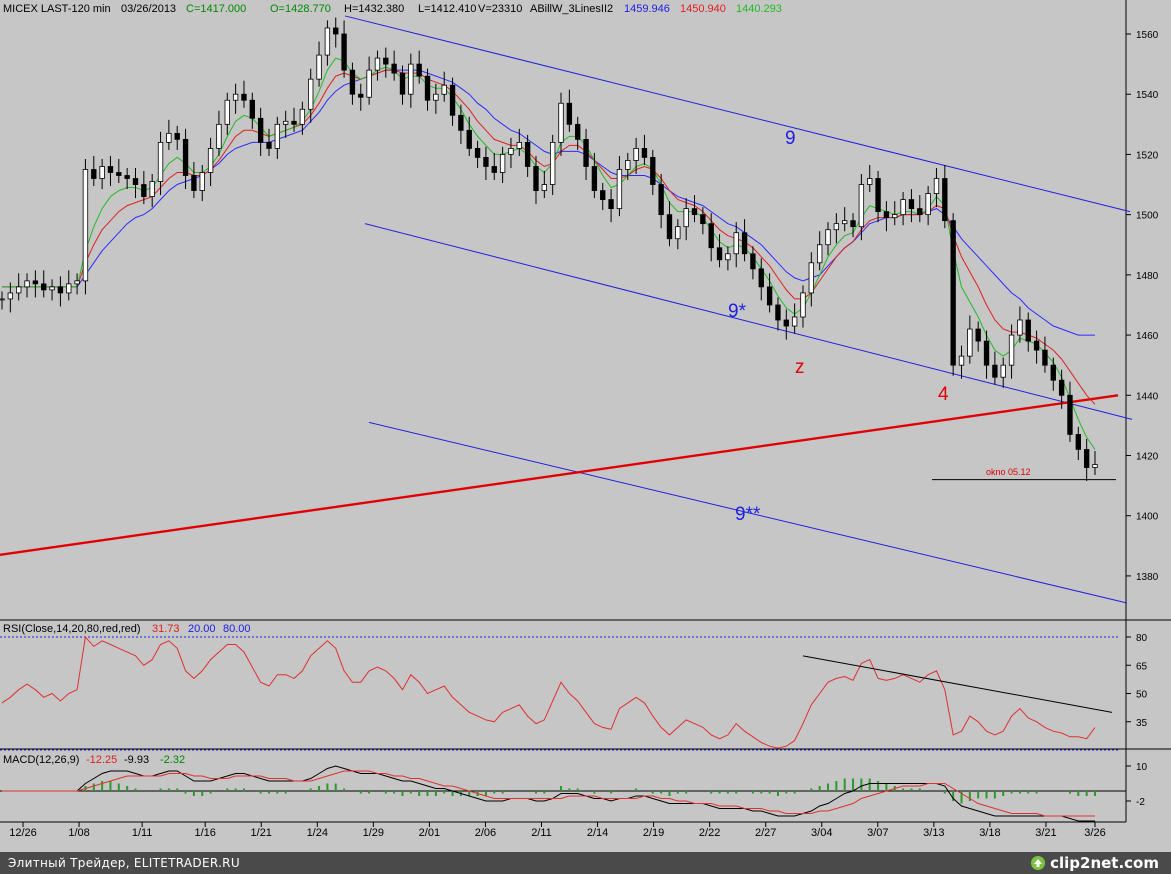 The width and height of the screenshot is (1171, 874). What do you see at coordinates (300, 9) in the screenshot?
I see `open-label: O=1428.770` at bounding box center [300, 9].